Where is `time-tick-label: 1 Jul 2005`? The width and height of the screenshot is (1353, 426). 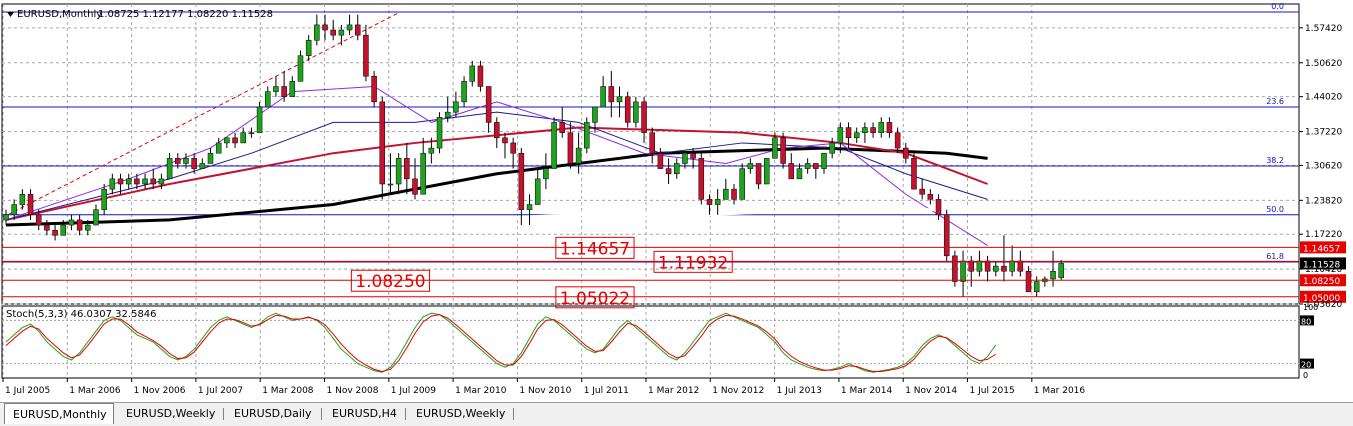 time-tick-label: 1 Jul 2005 is located at coordinates (27, 391).